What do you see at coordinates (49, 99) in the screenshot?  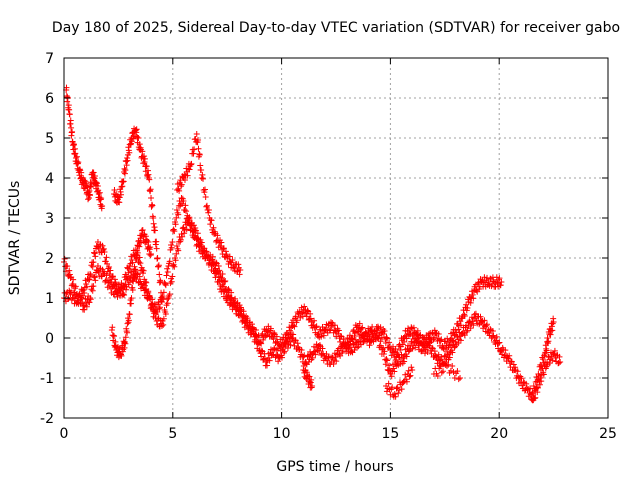 I see `y-tick-label: 6` at bounding box center [49, 99].